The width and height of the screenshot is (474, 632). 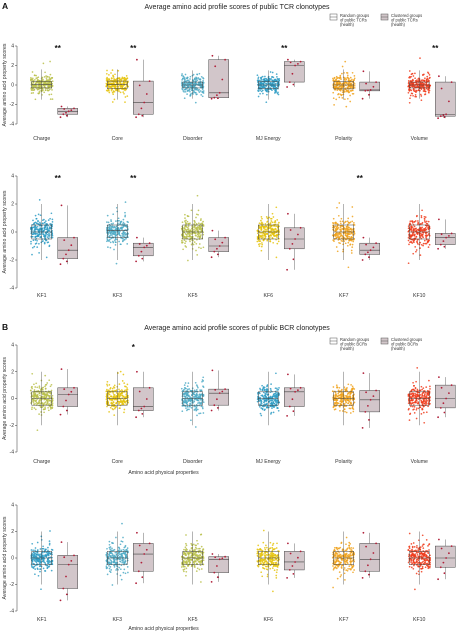 I want to click on category-label: KF10, so click(x=419, y=296).